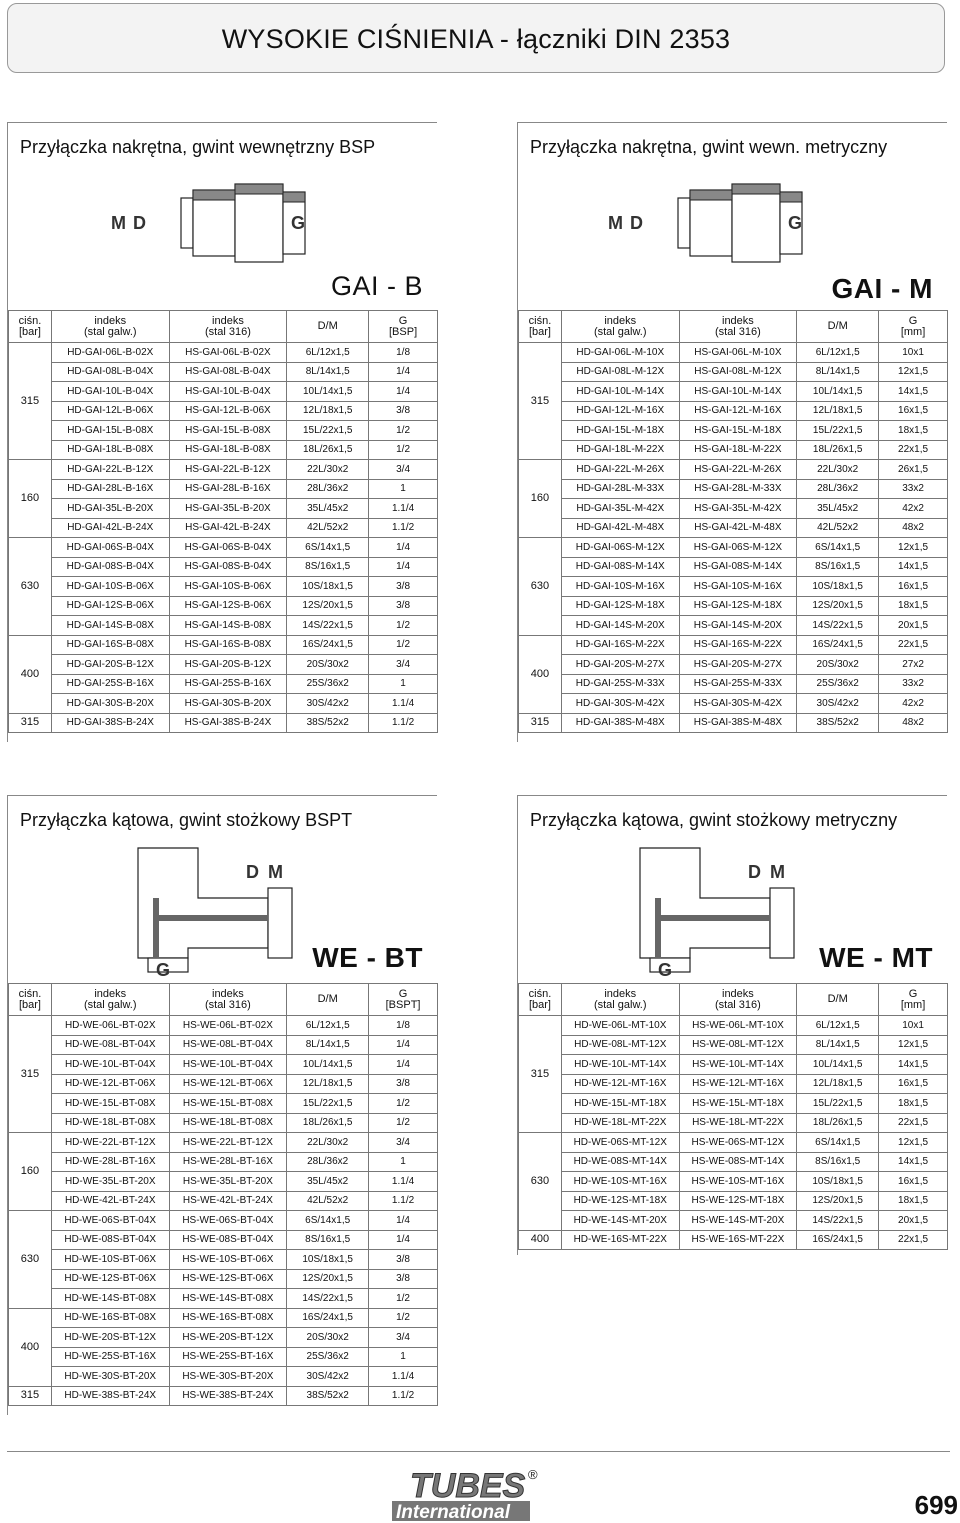  I want to click on table-cell: HD-GAI-18L-M-22X, so click(620, 449).